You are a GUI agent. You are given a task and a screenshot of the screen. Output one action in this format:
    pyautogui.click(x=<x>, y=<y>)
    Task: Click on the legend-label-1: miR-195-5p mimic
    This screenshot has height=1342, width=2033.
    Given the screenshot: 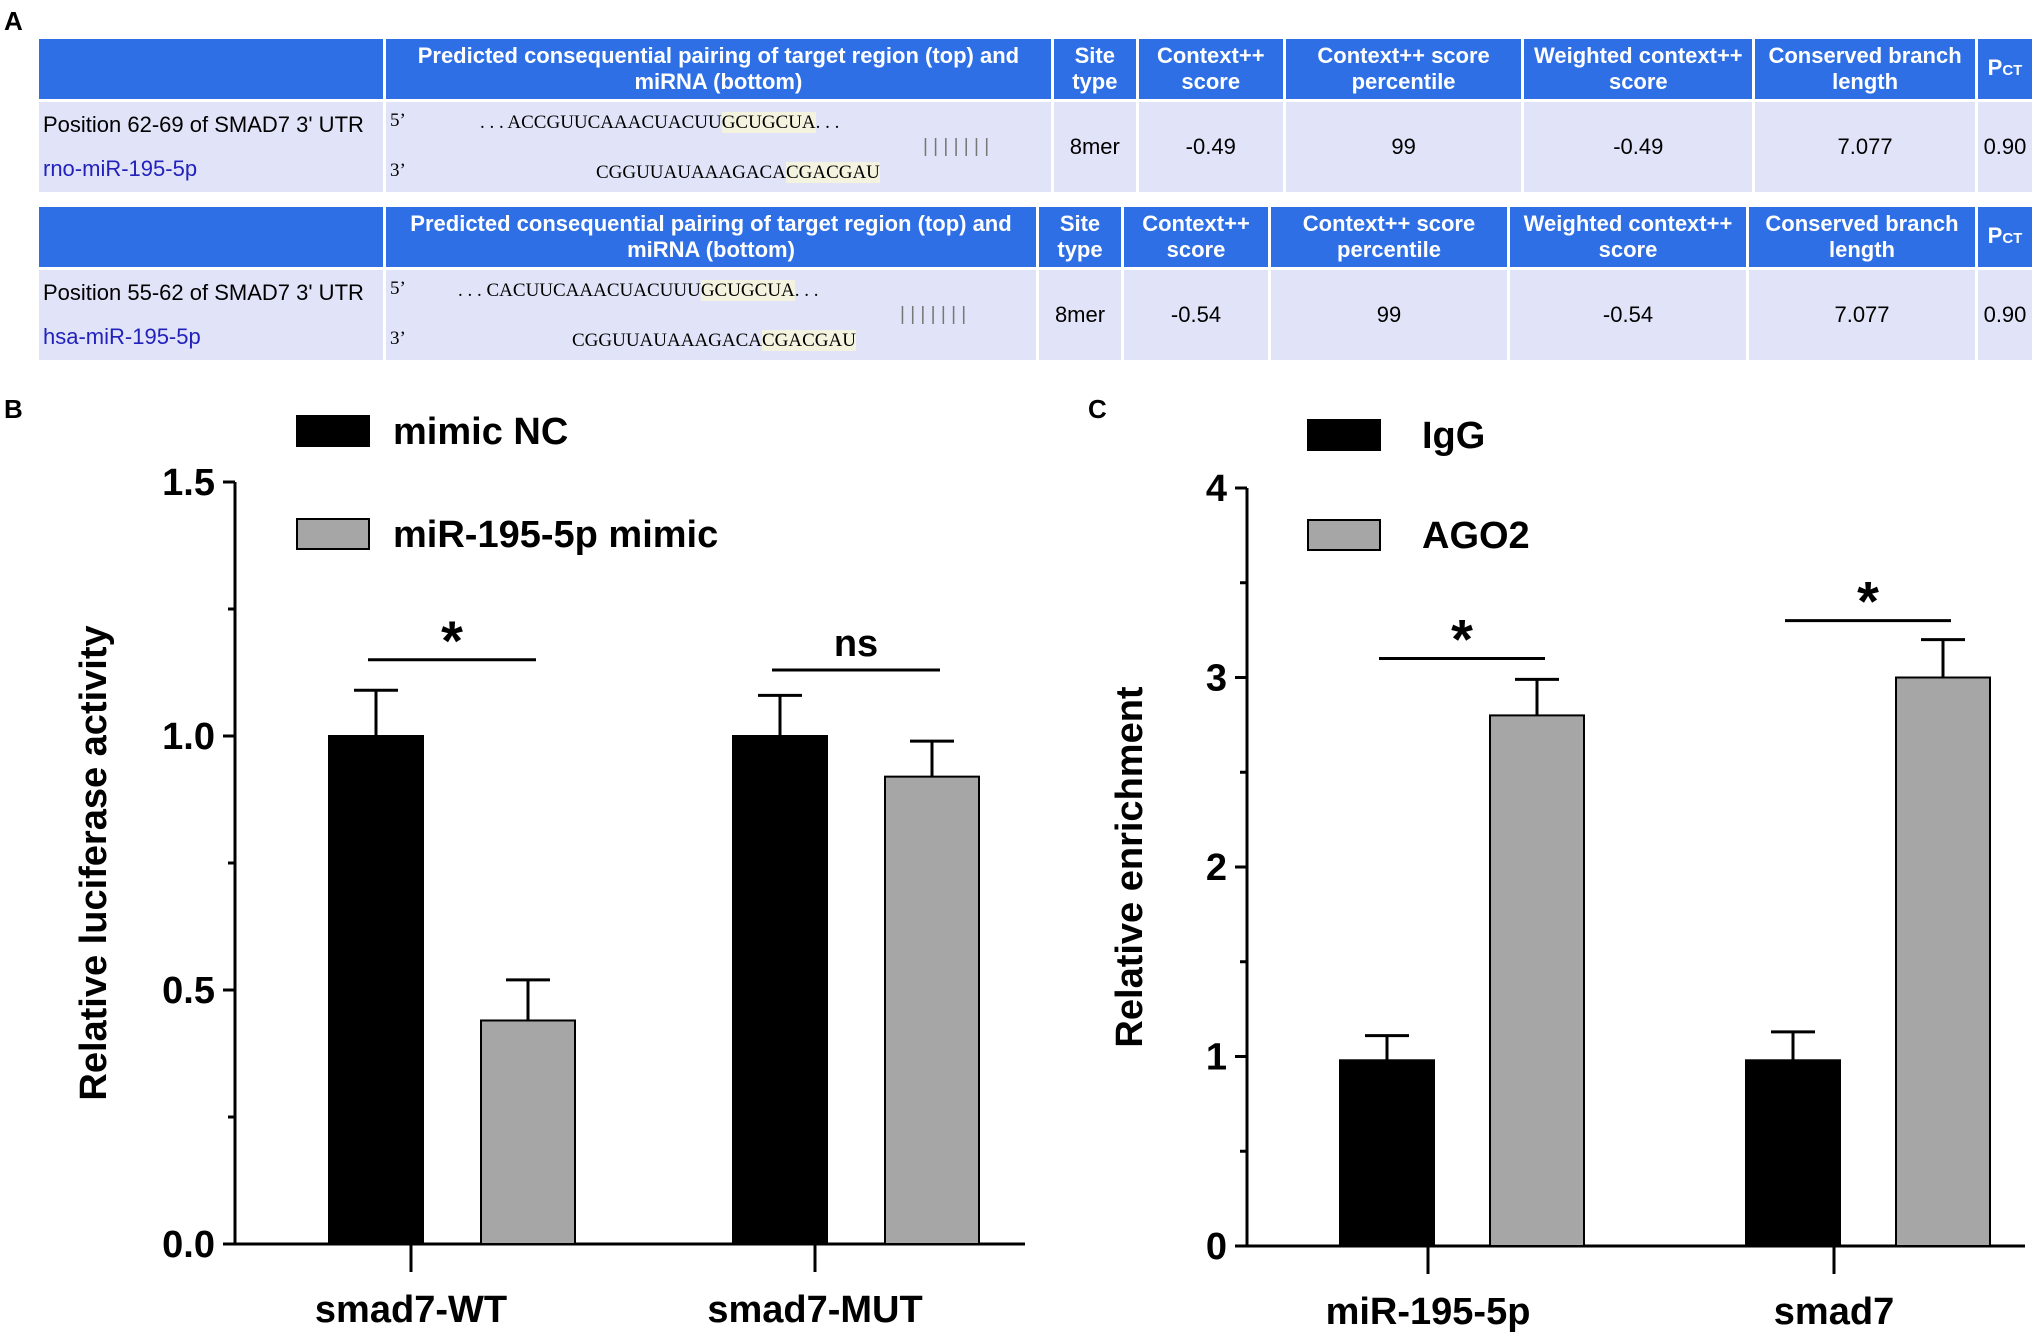 What is the action you would take?
    pyautogui.click(x=555, y=535)
    